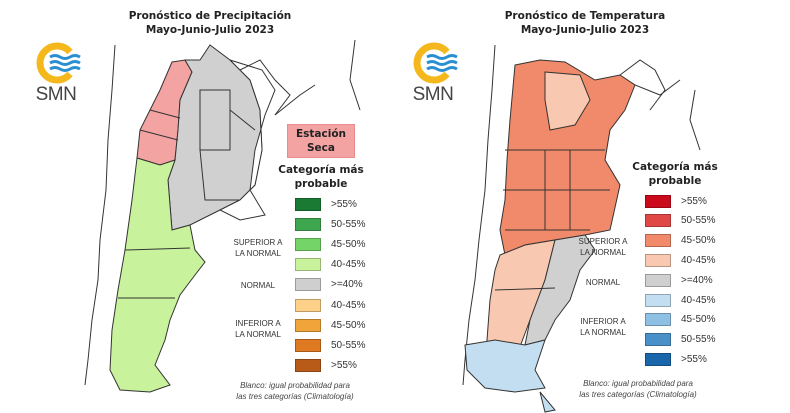 The width and height of the screenshot is (790, 413). Describe the element at coordinates (560, 290) in the screenshot. I see `region-normal` at that location.